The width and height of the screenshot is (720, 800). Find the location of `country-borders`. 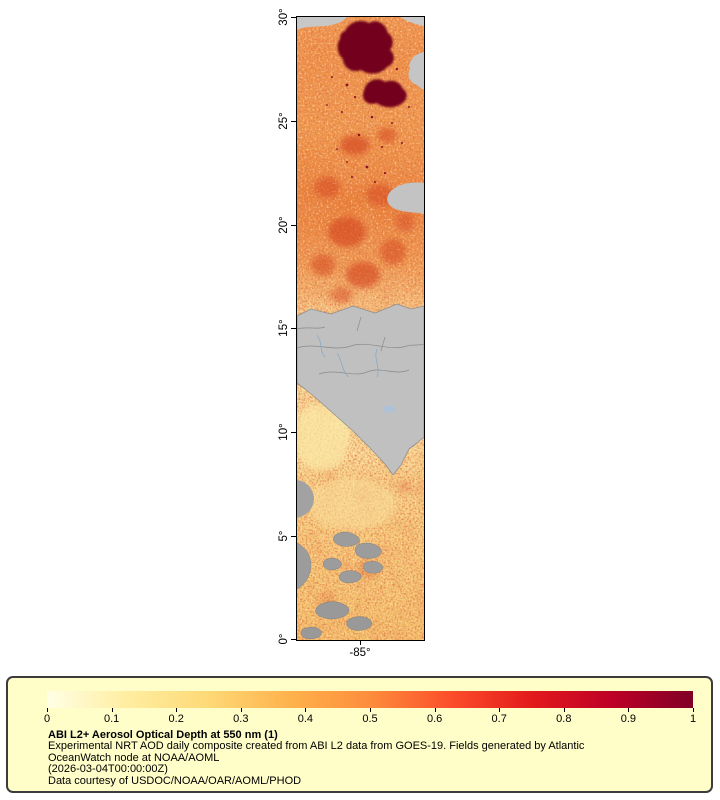

country-borders is located at coordinates (360, 345).